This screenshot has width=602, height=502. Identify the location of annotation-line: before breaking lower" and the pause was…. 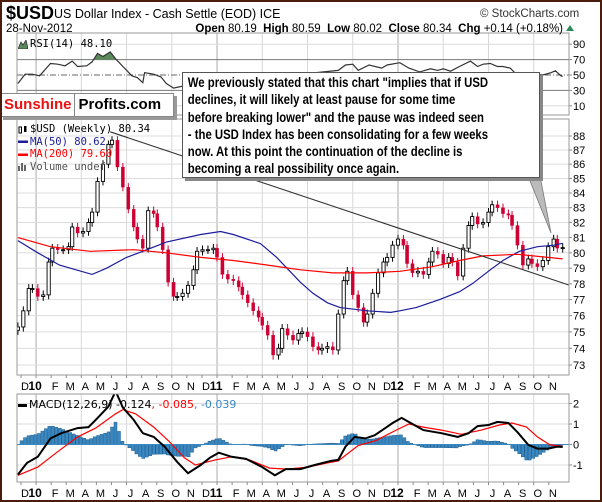
(335, 117).